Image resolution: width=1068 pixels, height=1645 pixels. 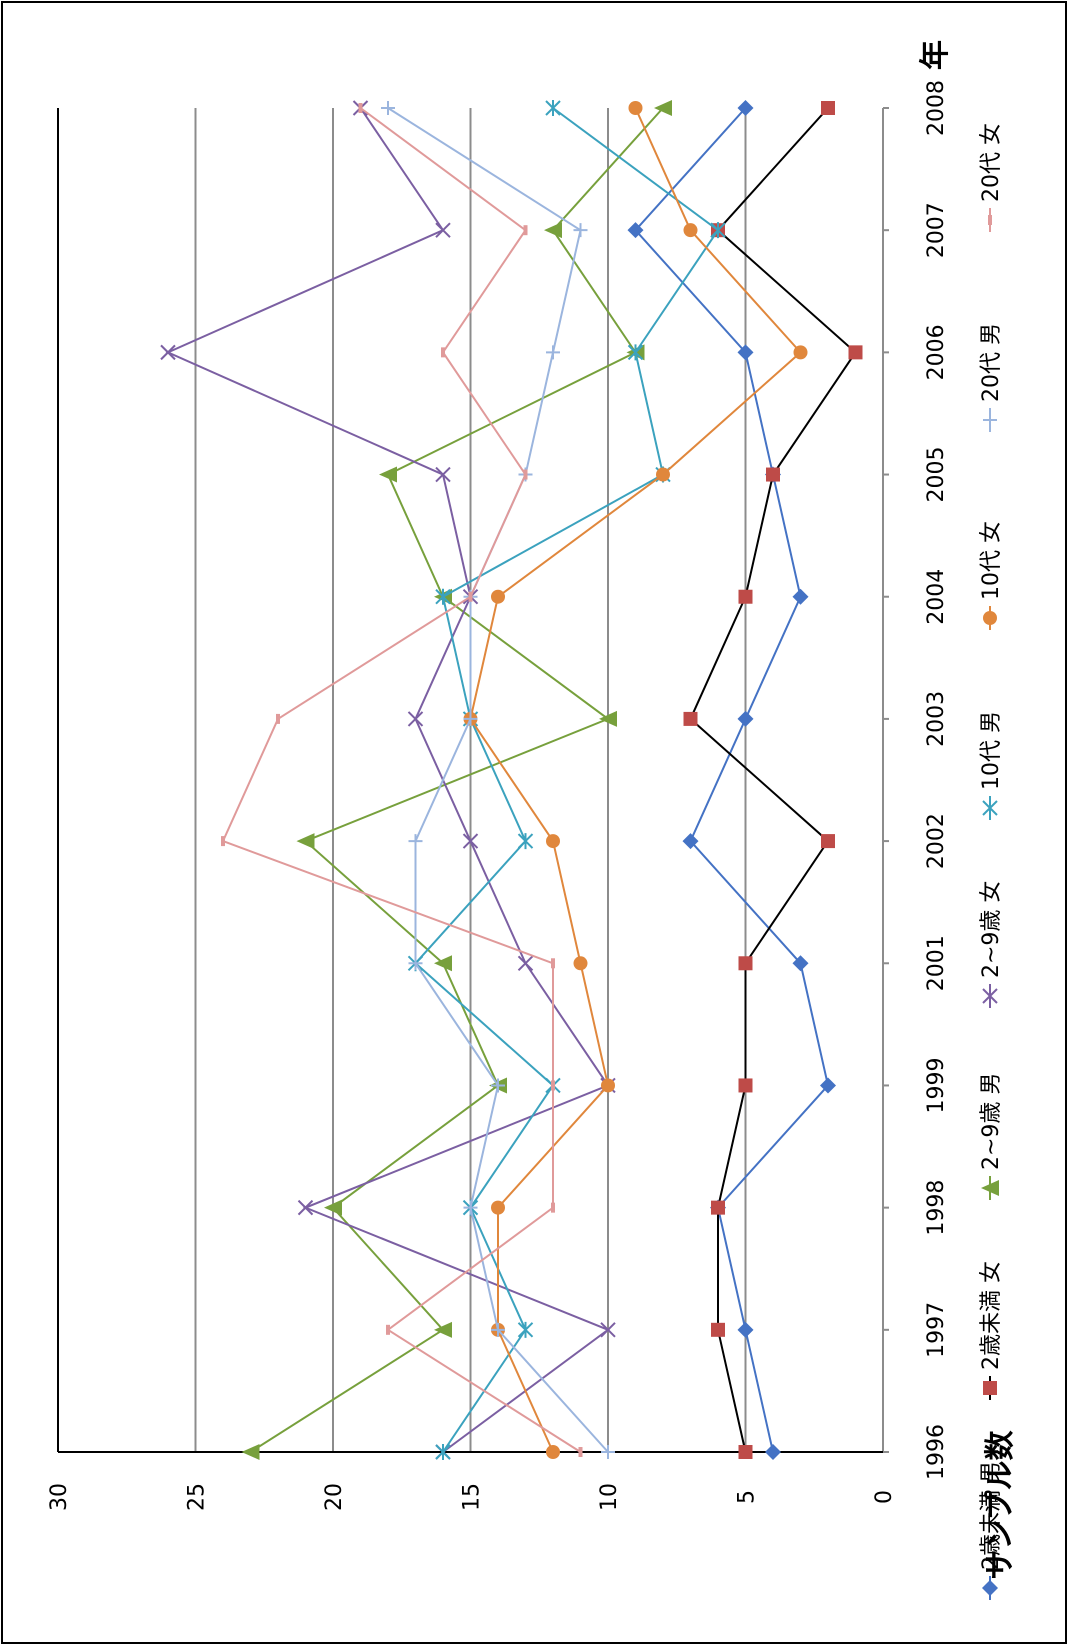 I want to click on legend-label: 10代 女, so click(x=991, y=560).